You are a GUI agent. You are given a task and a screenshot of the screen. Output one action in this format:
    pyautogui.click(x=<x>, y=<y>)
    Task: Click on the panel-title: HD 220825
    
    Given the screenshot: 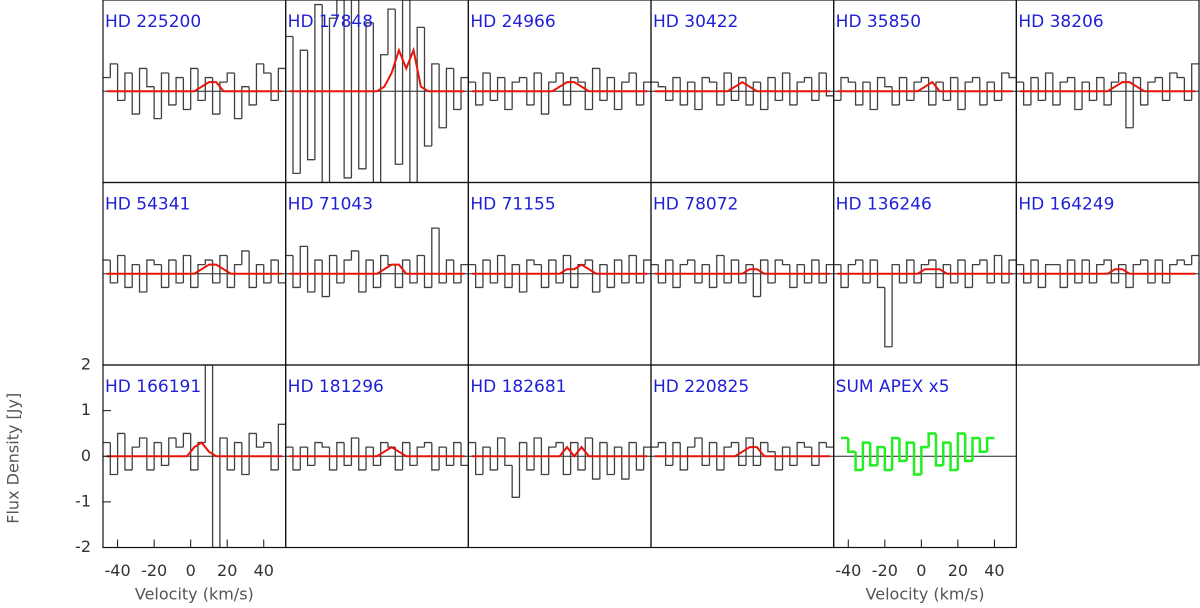 What is the action you would take?
    pyautogui.click(x=701, y=387)
    